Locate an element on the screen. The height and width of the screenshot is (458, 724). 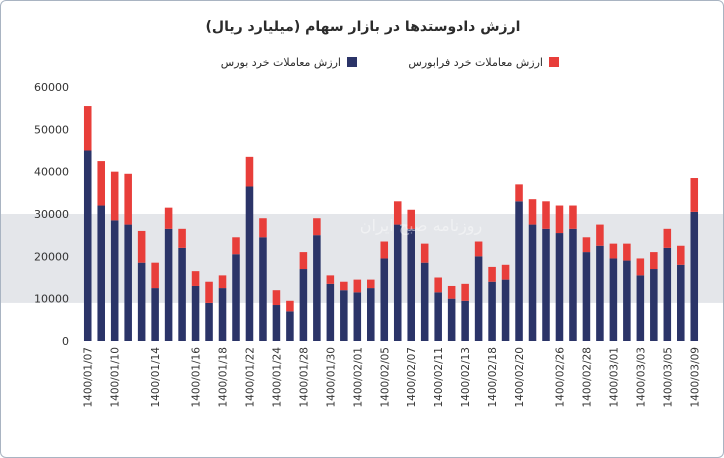
x-tick-label: 1400/01/28 is located at coordinates (304, 377).